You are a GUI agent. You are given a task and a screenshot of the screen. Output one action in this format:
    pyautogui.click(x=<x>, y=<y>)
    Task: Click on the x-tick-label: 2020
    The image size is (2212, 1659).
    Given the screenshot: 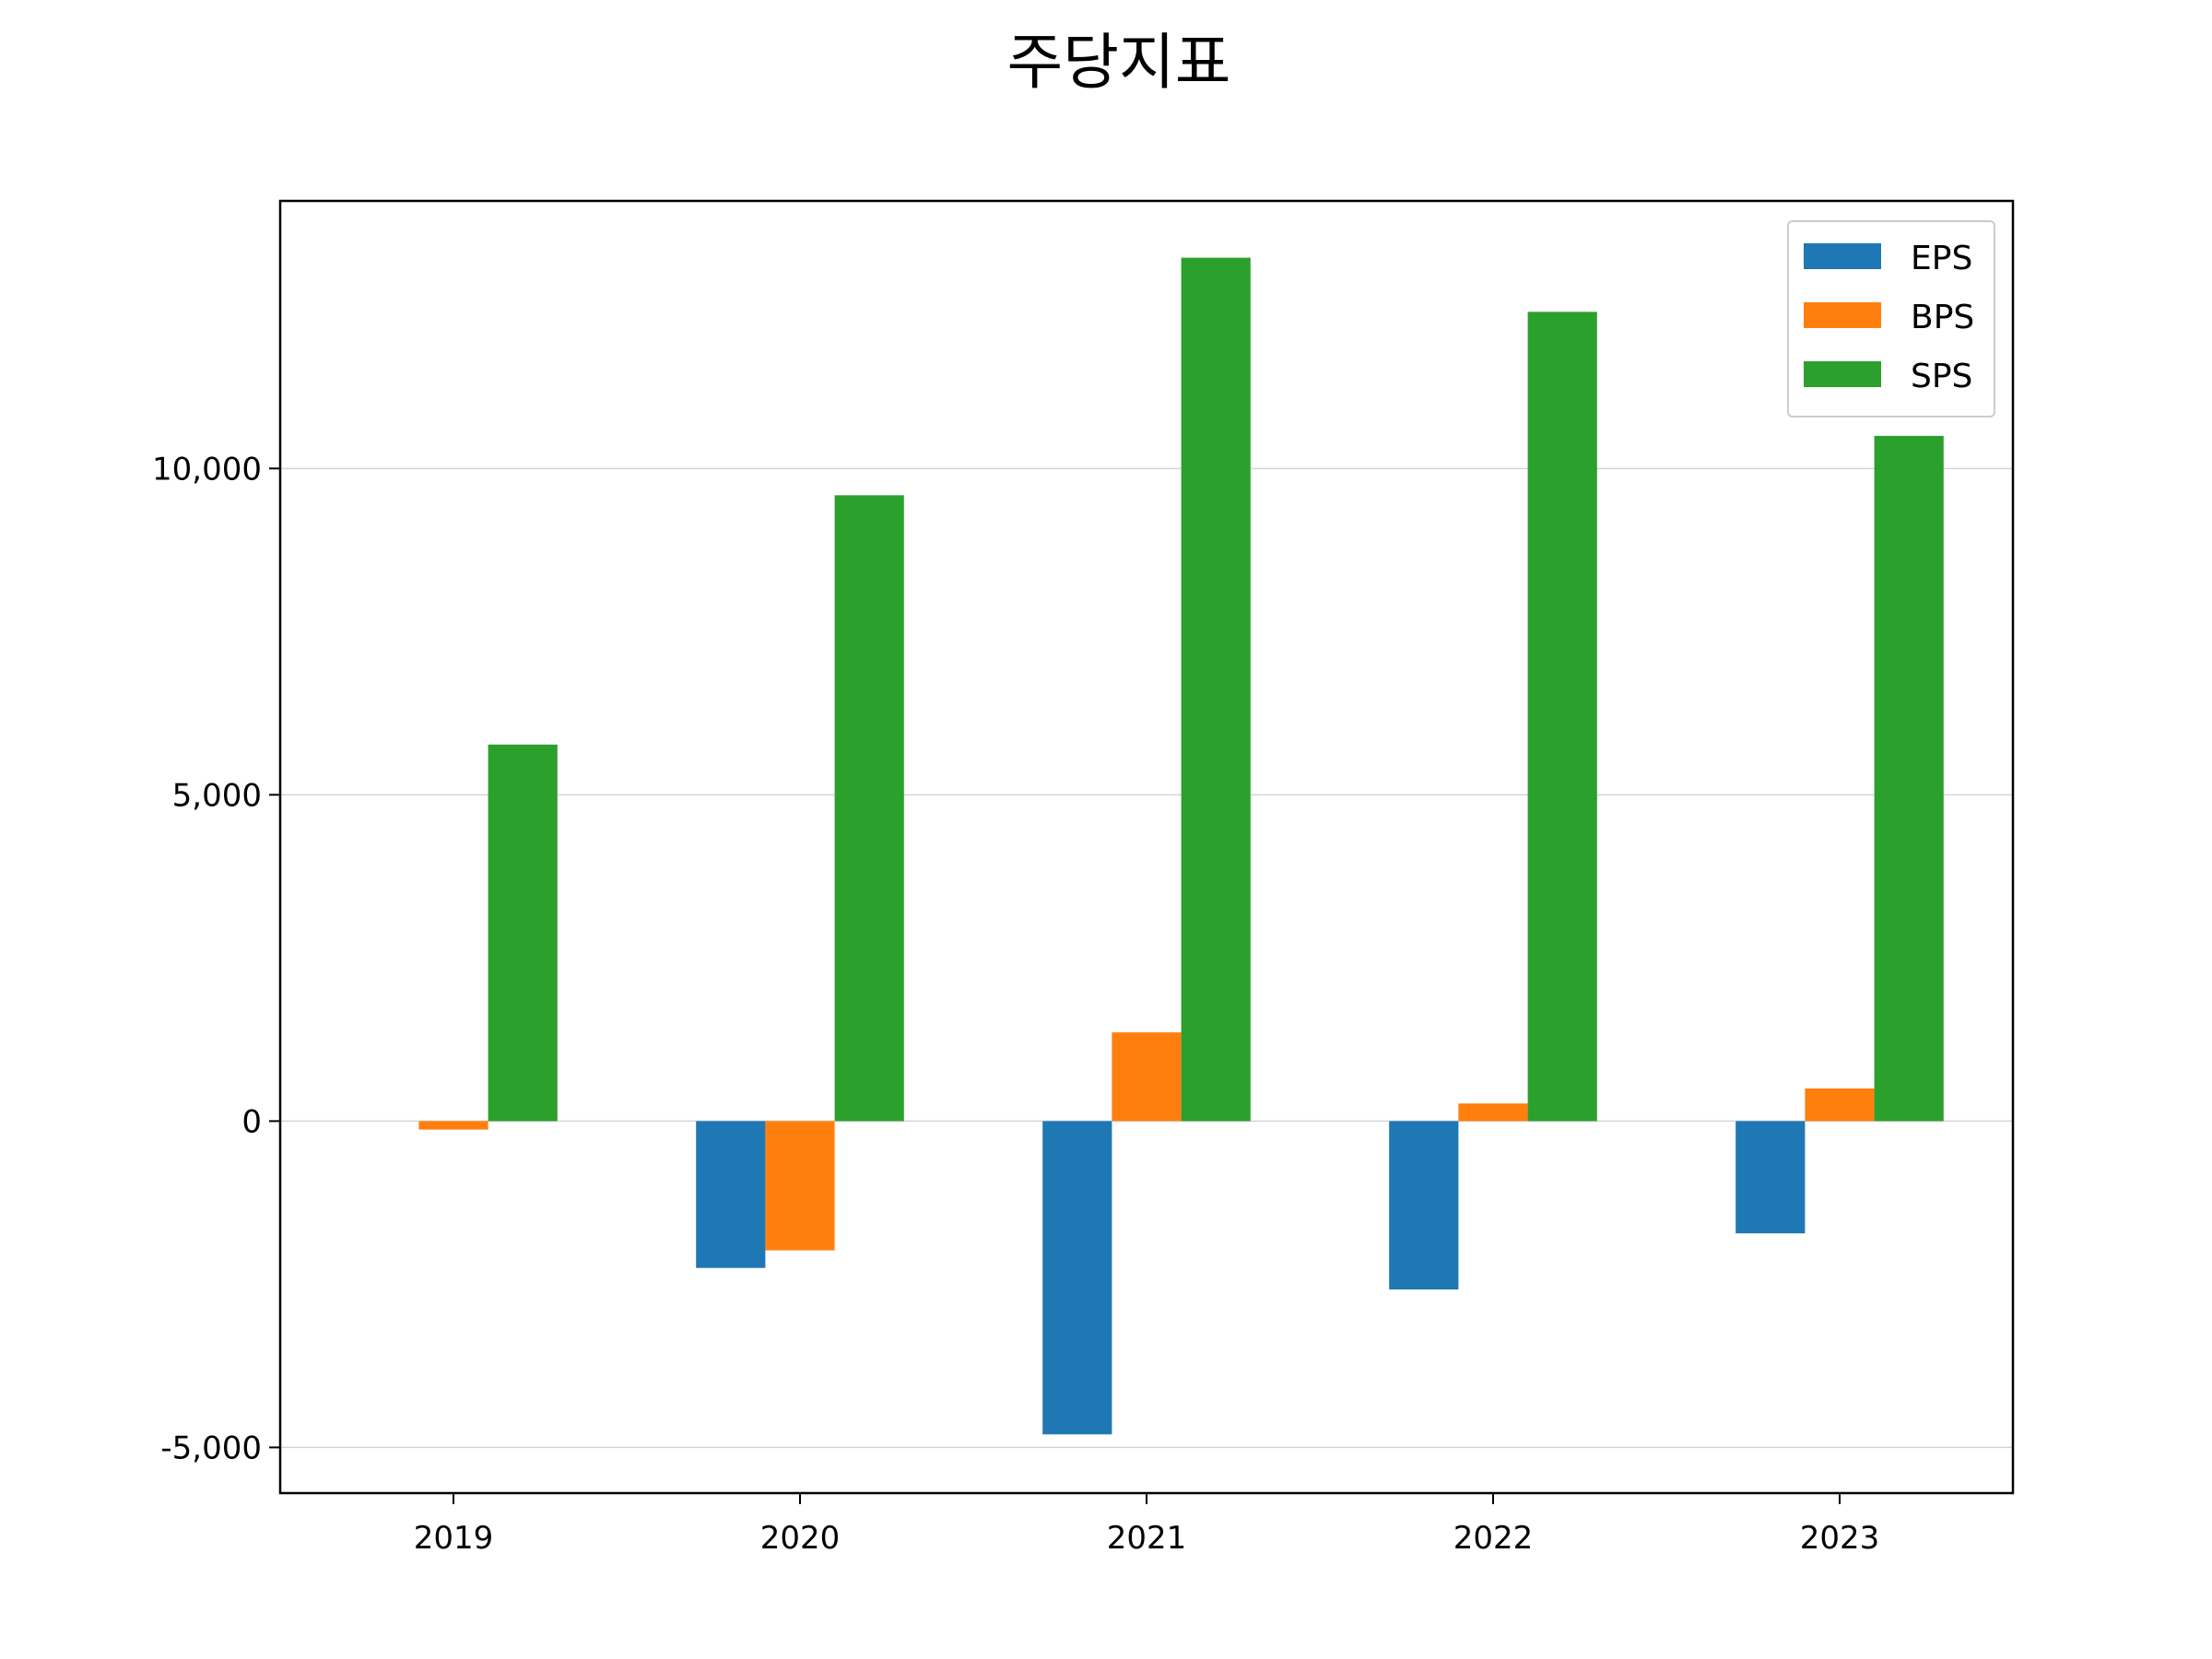 What is the action you would take?
    pyautogui.click(x=800, y=1538)
    